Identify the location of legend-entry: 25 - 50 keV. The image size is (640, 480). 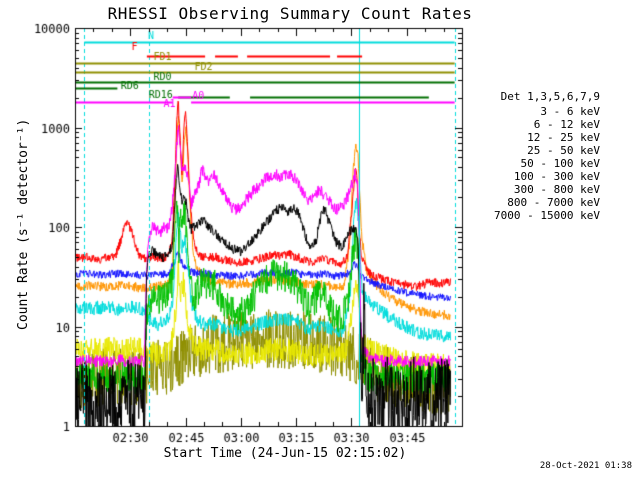
(563, 150).